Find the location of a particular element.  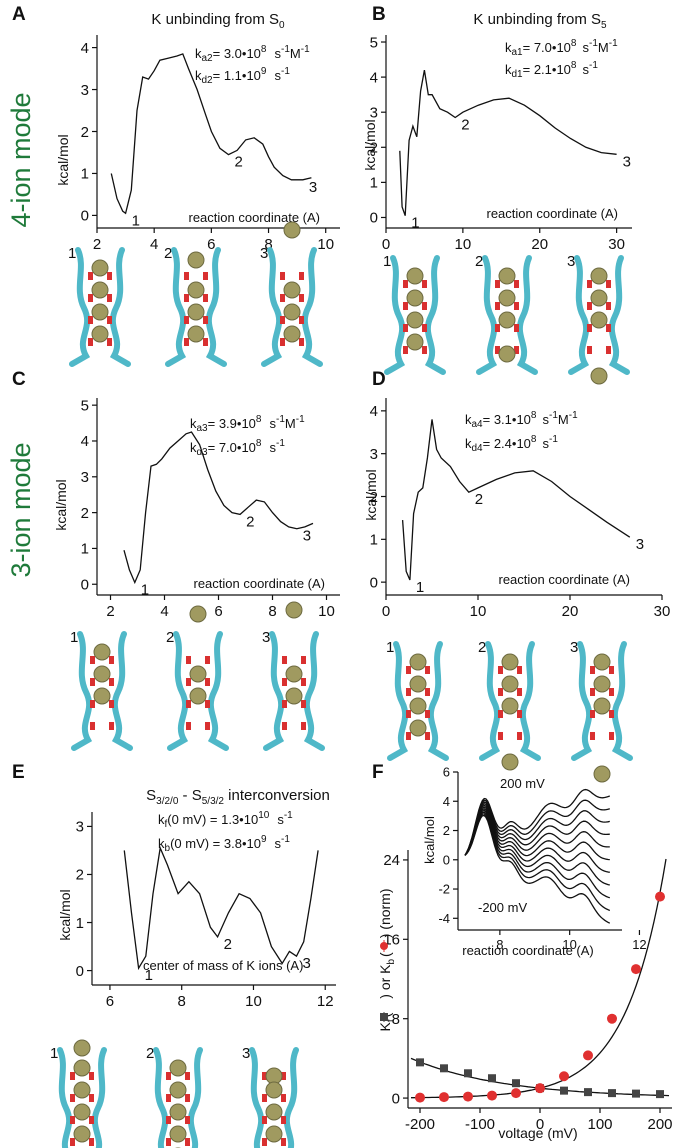

panel-c-plot: 2 4 6 8 10 0 1 2 3 4 5 1 2 3 is located at coordinates (210, 508).